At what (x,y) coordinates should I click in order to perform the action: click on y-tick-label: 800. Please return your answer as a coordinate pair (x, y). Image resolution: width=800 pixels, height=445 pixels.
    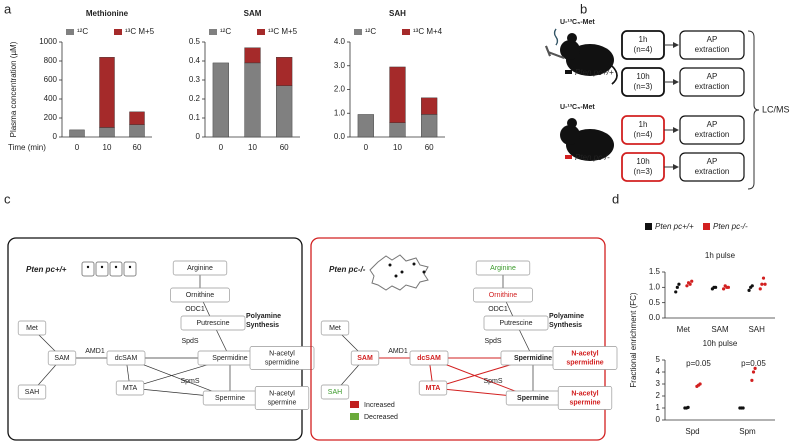
    Looking at the image, I should click on (51, 60).